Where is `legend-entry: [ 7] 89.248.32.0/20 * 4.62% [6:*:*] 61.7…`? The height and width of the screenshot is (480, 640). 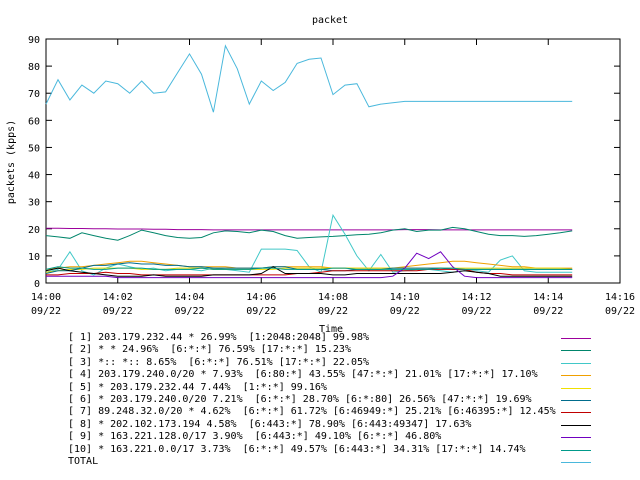
legend-entry: [ 7] 89.248.32.0/20 * 4.62% [6:*:*] 61.7… is located at coordinates (348, 412).